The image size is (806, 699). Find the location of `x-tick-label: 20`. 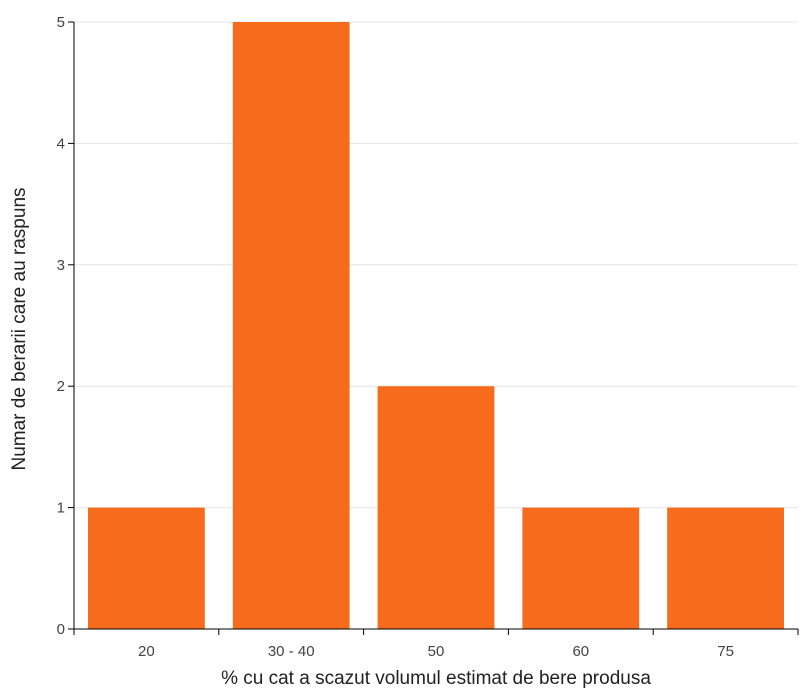

x-tick-label: 20 is located at coordinates (146, 651).